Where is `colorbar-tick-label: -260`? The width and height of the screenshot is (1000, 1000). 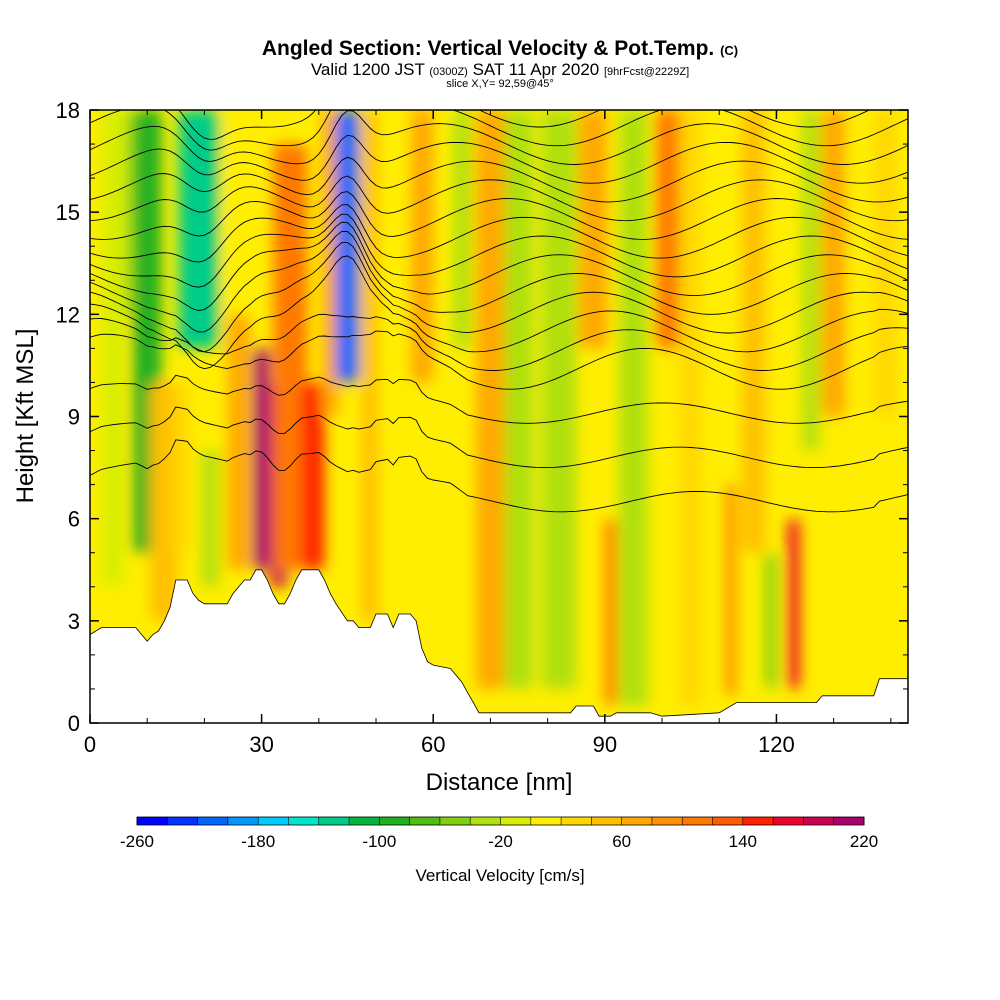
colorbar-tick-label: -260 is located at coordinates (137, 841).